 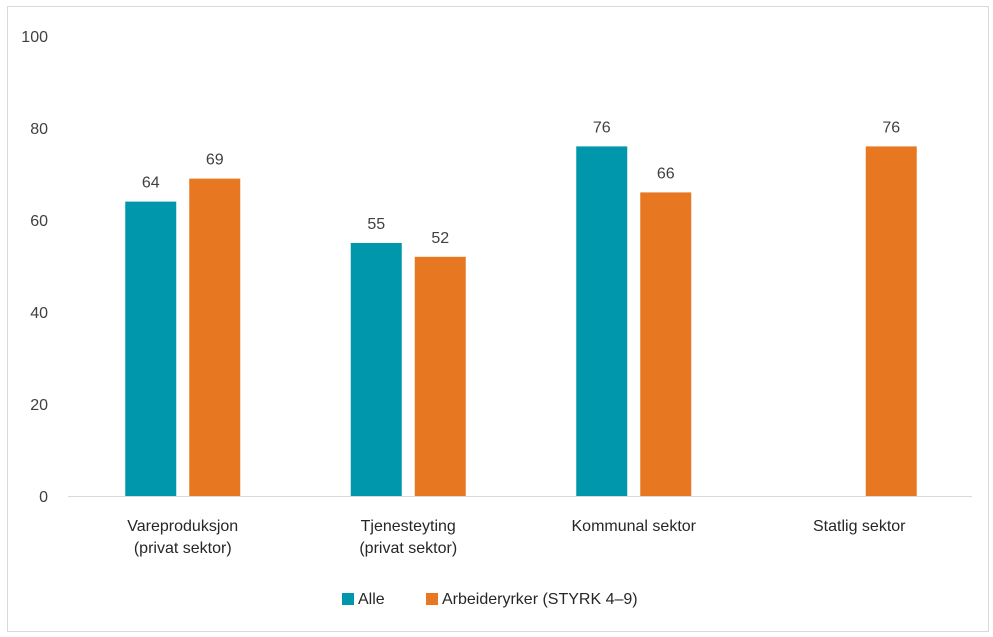 What do you see at coordinates (182, 526) in the screenshot?
I see `category-label: Vareproduksjon` at bounding box center [182, 526].